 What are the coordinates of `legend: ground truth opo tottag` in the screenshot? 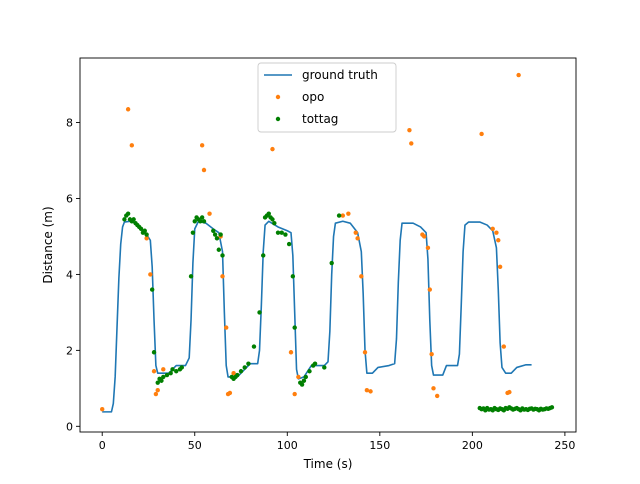 It's located at (327, 97).